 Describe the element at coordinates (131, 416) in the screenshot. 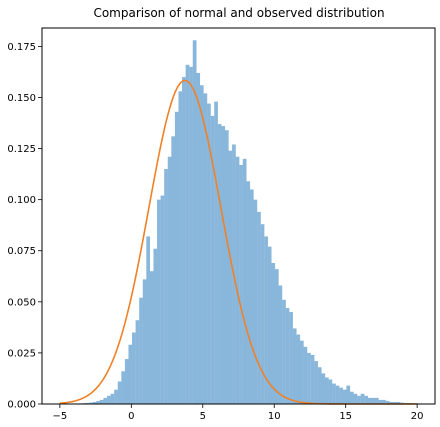

I see `x-tick-label: 0` at that location.